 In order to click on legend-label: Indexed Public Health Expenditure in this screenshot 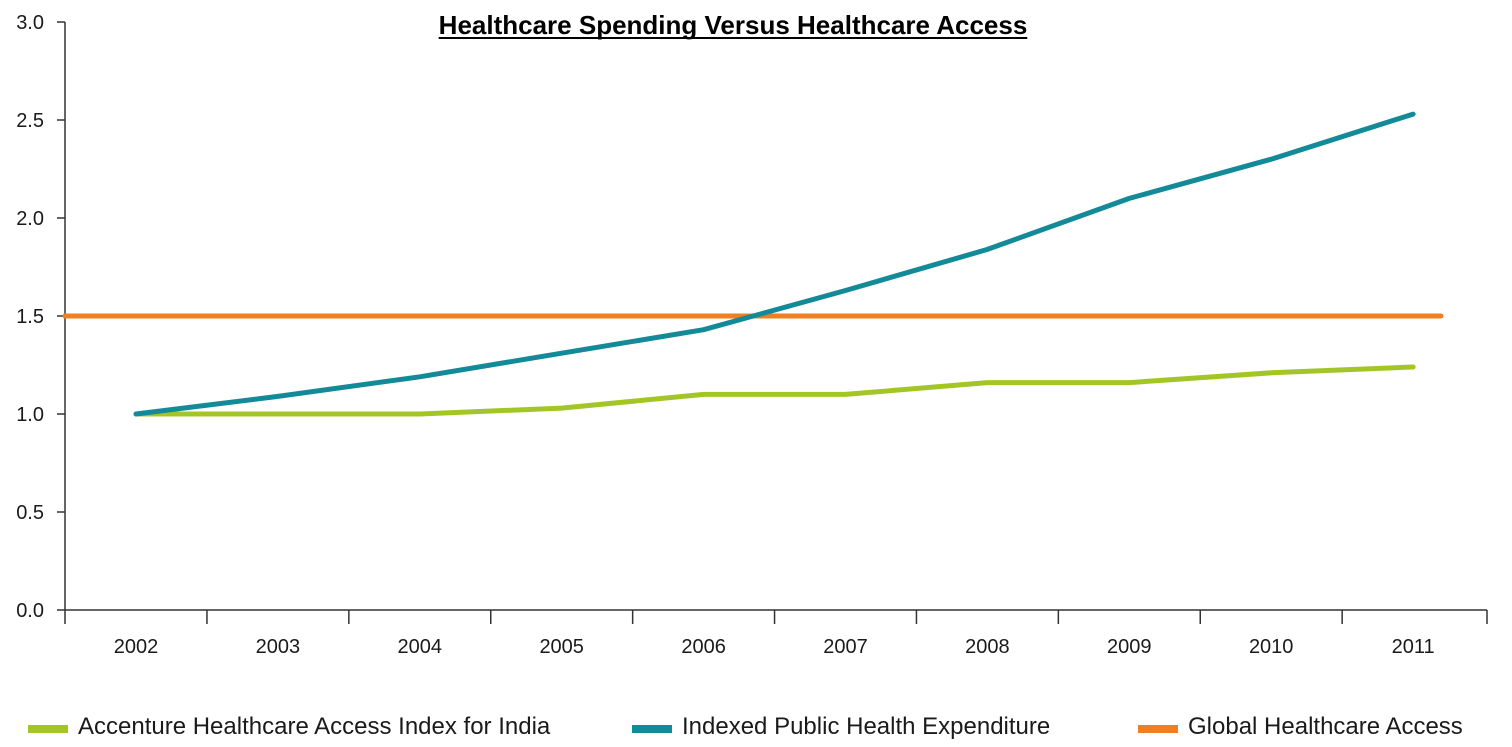, I will do `click(866, 726)`.